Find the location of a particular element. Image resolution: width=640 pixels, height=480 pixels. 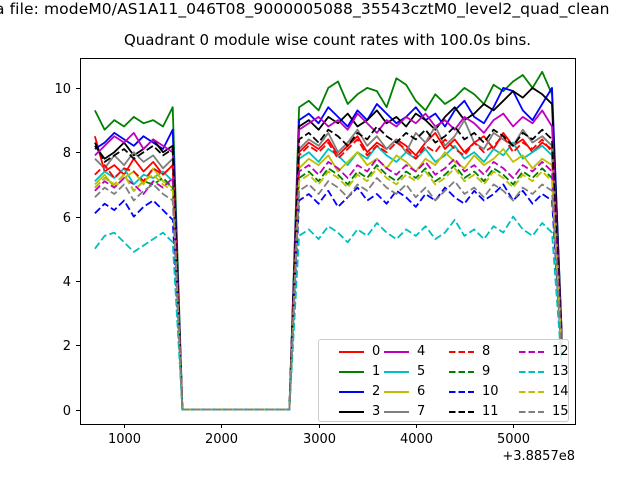

legend-label: 6 is located at coordinates (421, 391).